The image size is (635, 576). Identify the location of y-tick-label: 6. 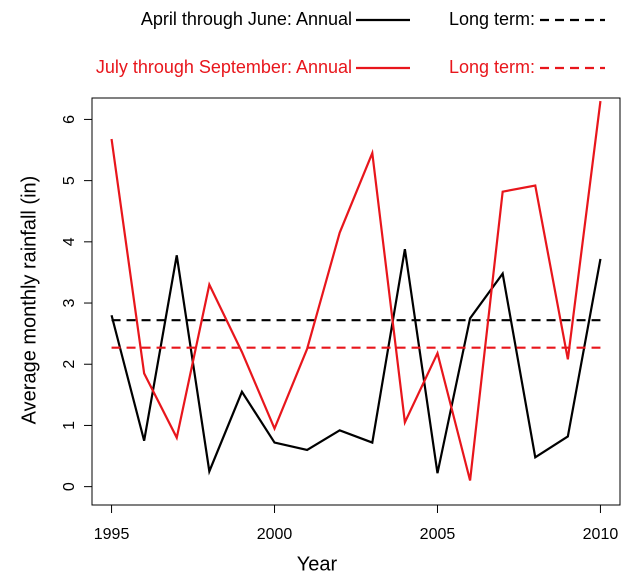
(69, 119).